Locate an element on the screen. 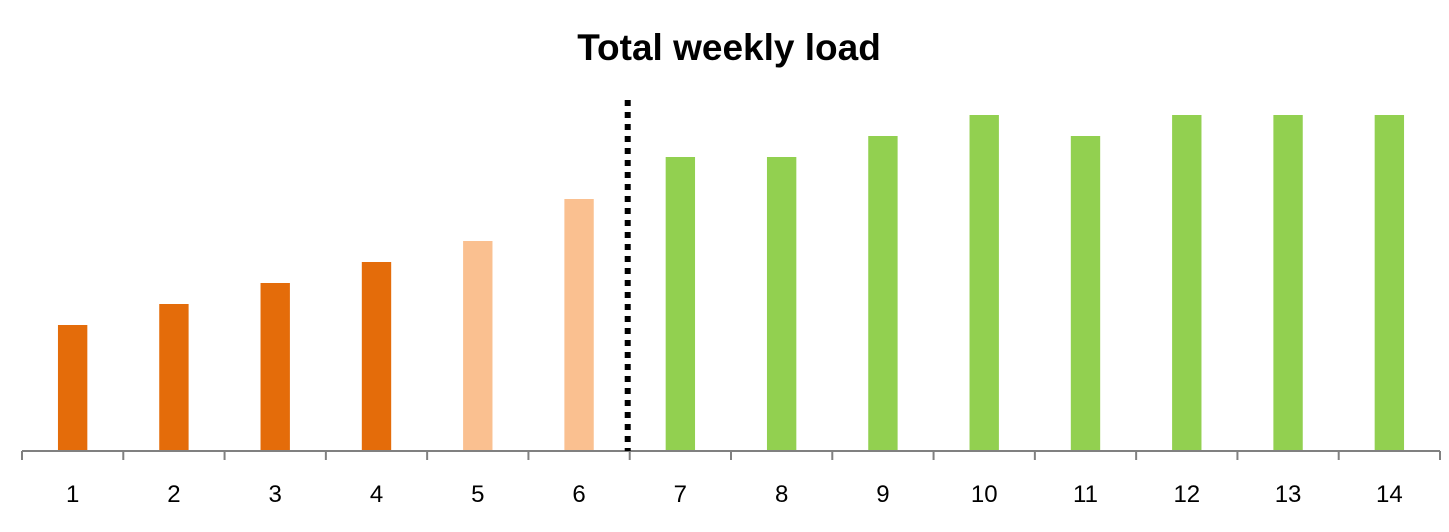 The width and height of the screenshot is (1449, 532). x-tick-label-4: 4 is located at coordinates (376, 494).